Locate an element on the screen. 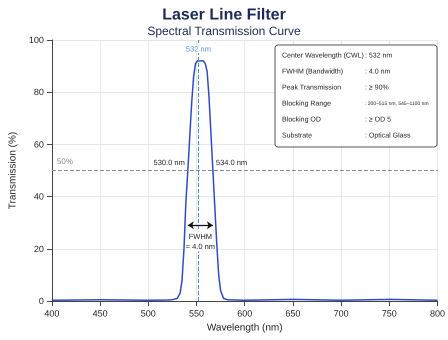 The width and height of the screenshot is (448, 340). x-tick-label: 450 is located at coordinates (100, 313).